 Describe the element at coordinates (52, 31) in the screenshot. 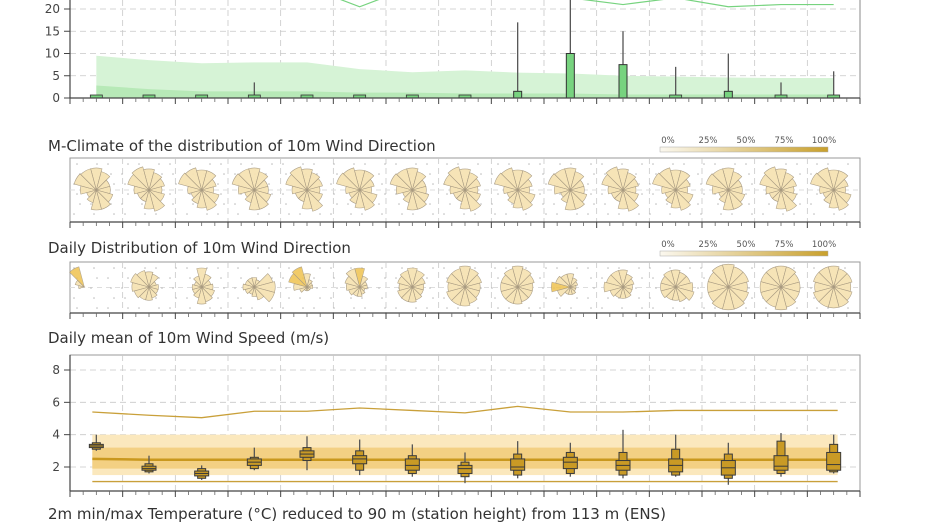

I see `y-tick-label: 15` at that location.